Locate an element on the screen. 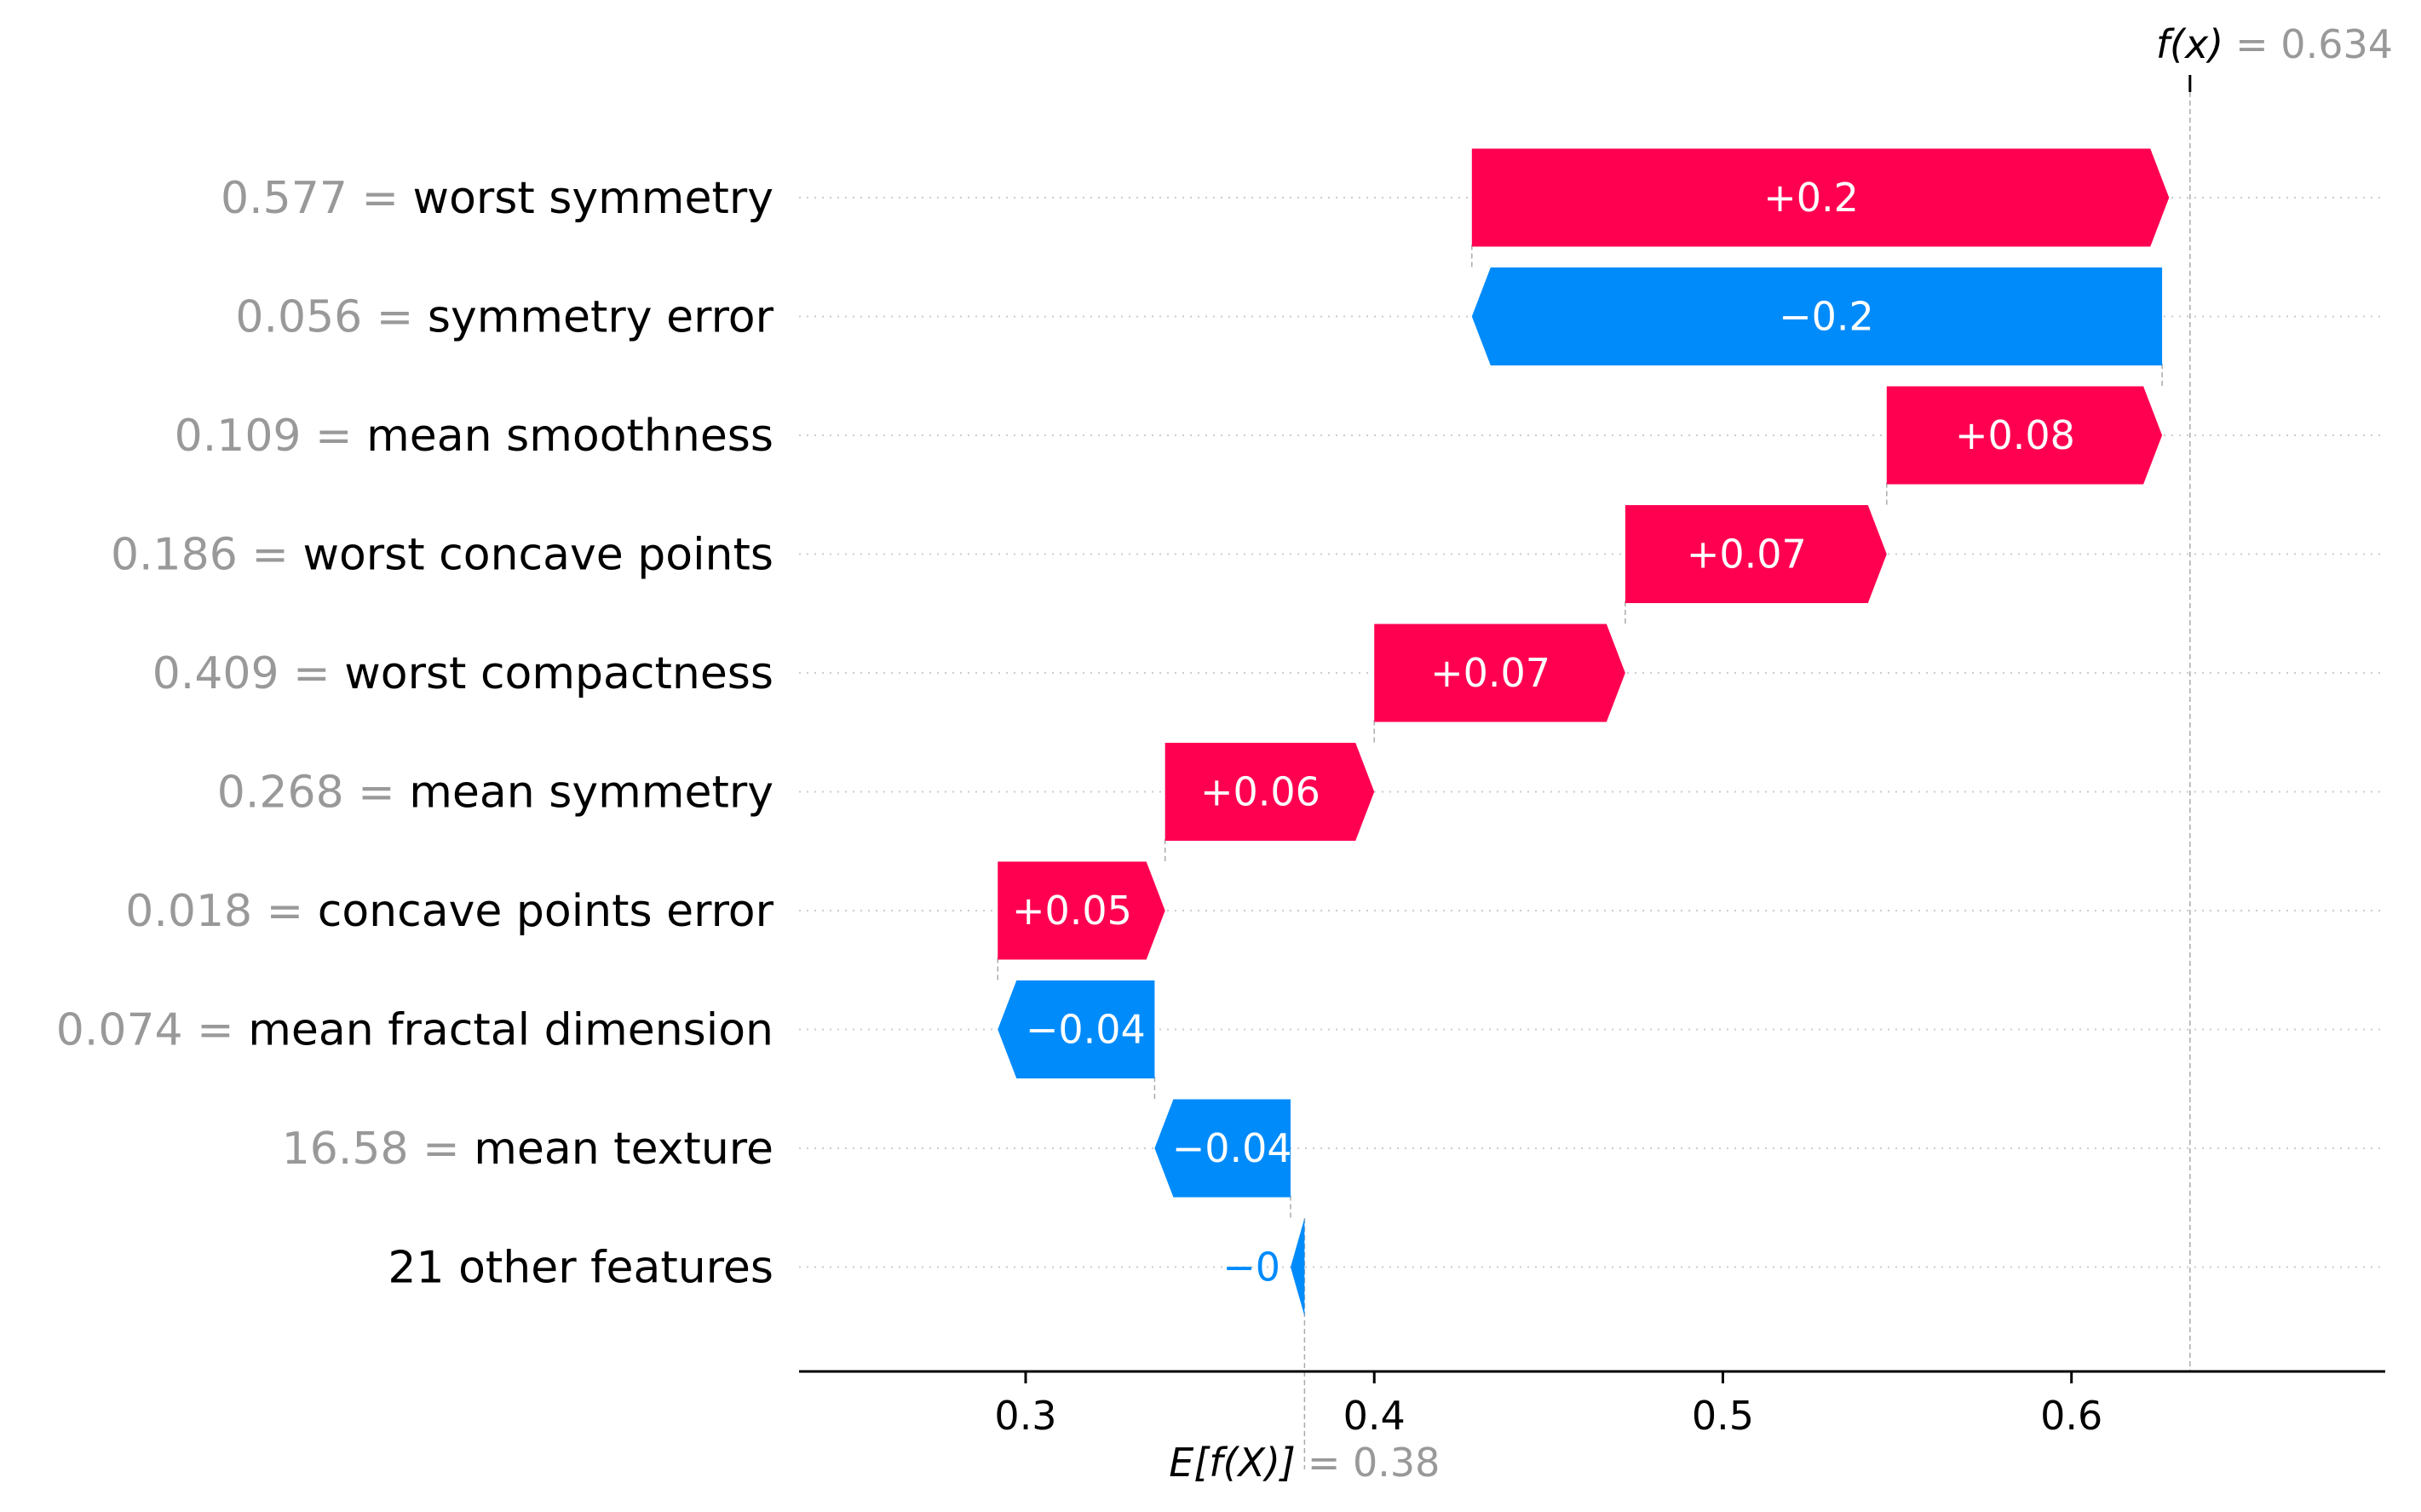  feature-name: mean texture is located at coordinates (623, 1149).